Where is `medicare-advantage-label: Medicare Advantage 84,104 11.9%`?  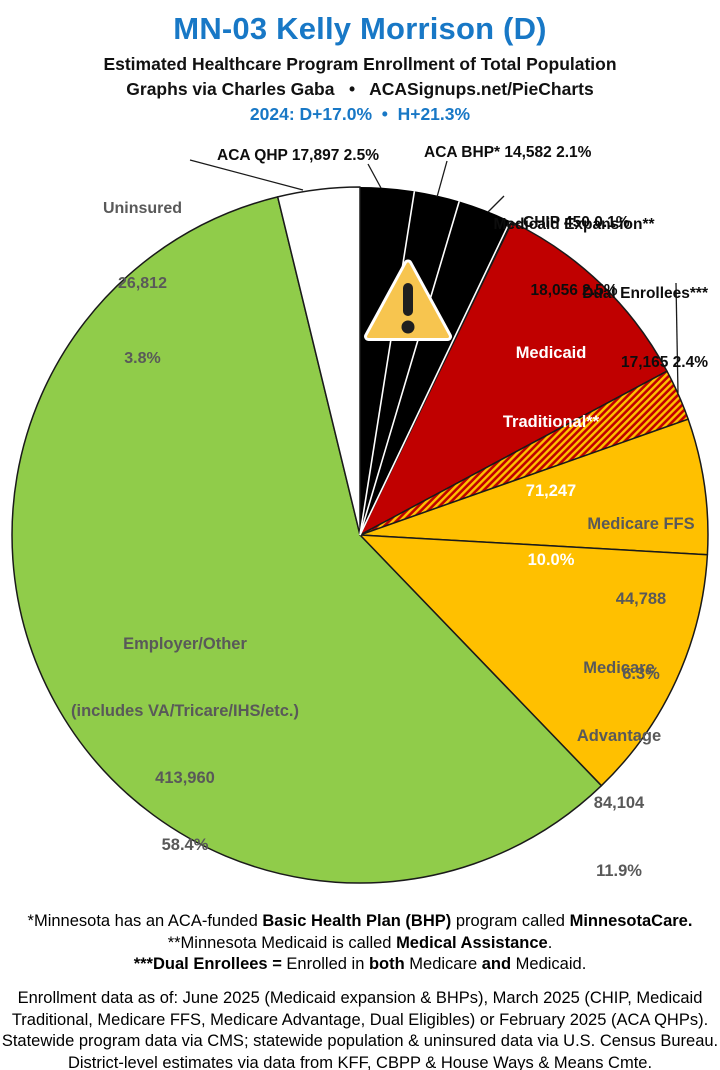 medicare-advantage-label: Medicare Advantage 84,104 11.9% is located at coordinates (619, 769).